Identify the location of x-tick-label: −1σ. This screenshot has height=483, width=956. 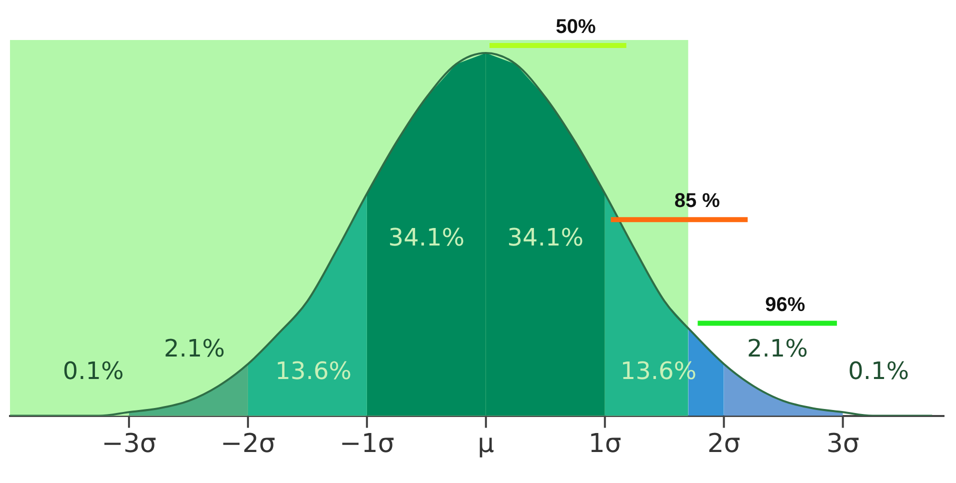
(367, 444).